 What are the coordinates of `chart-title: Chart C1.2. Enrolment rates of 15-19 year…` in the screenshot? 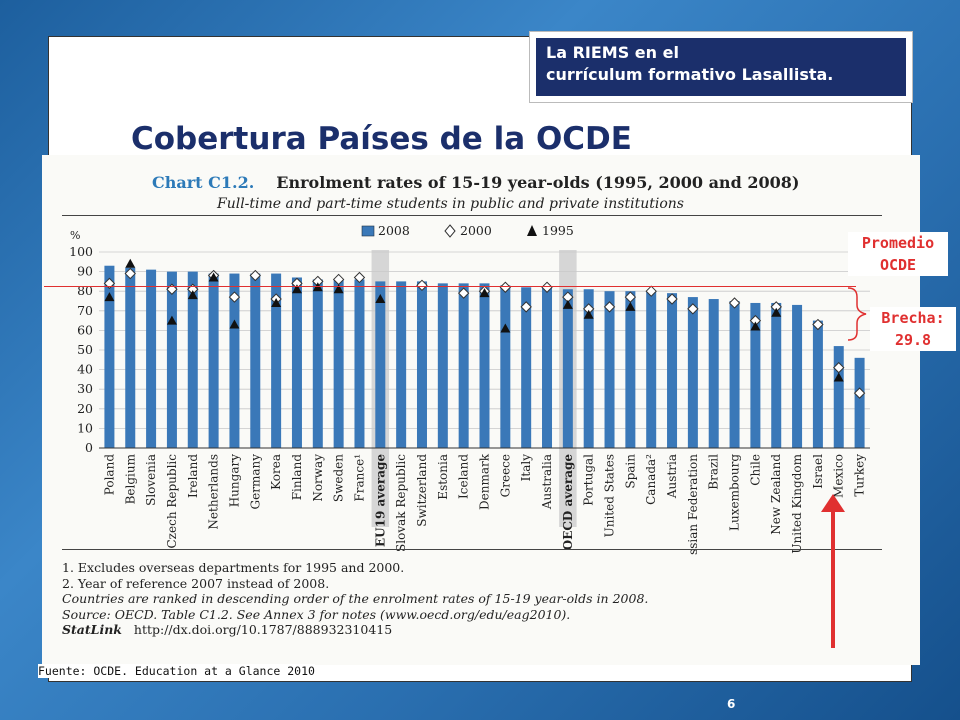 It's located at (475, 182).